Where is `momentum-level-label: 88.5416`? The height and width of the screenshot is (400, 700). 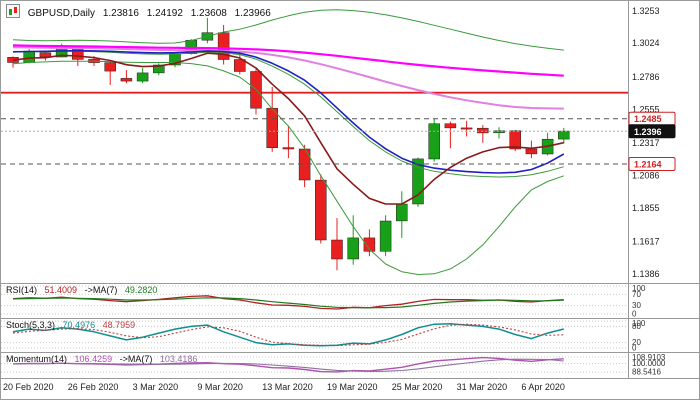
momentum-level-label: 88.5416 is located at coordinates (646, 372).